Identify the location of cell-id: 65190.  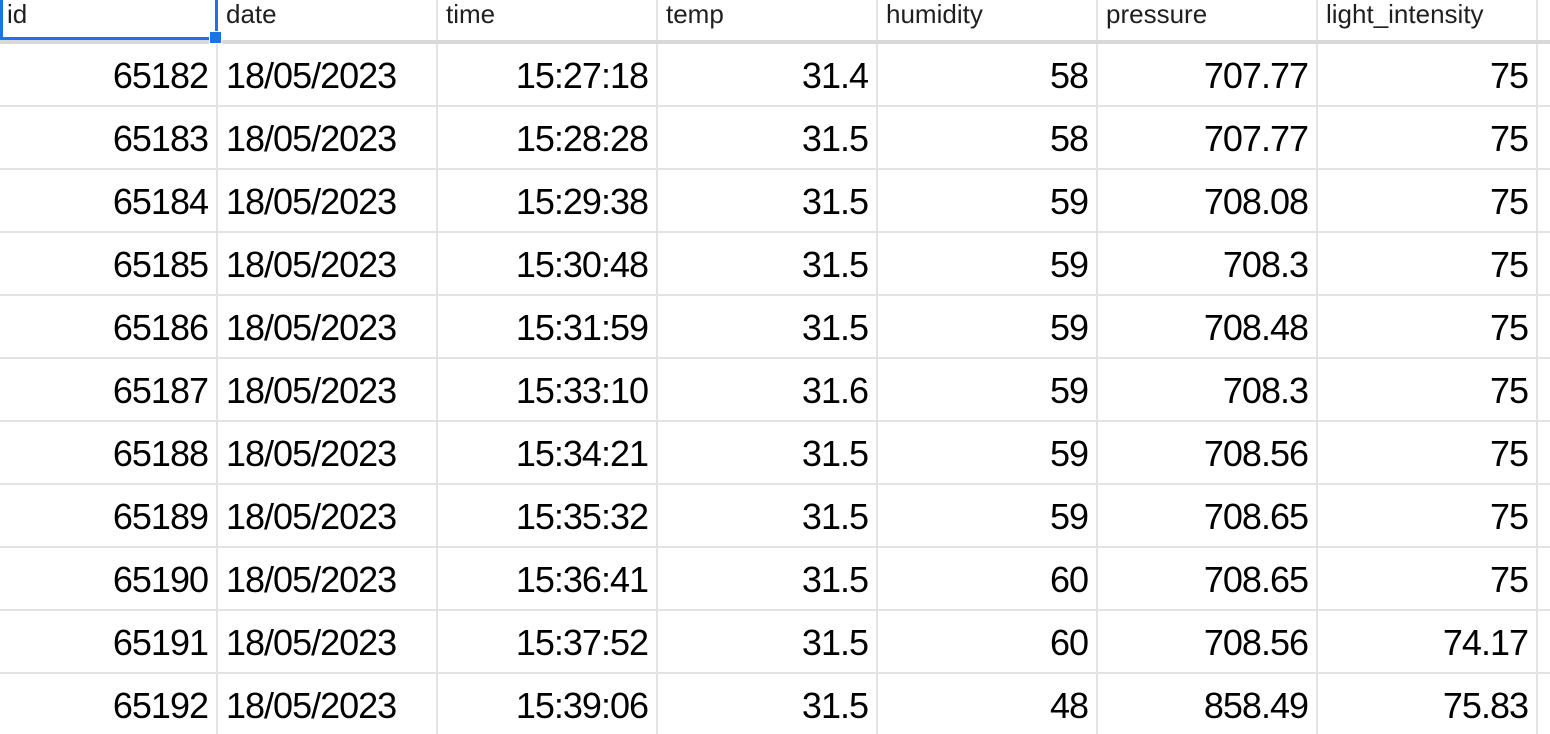
(109, 579).